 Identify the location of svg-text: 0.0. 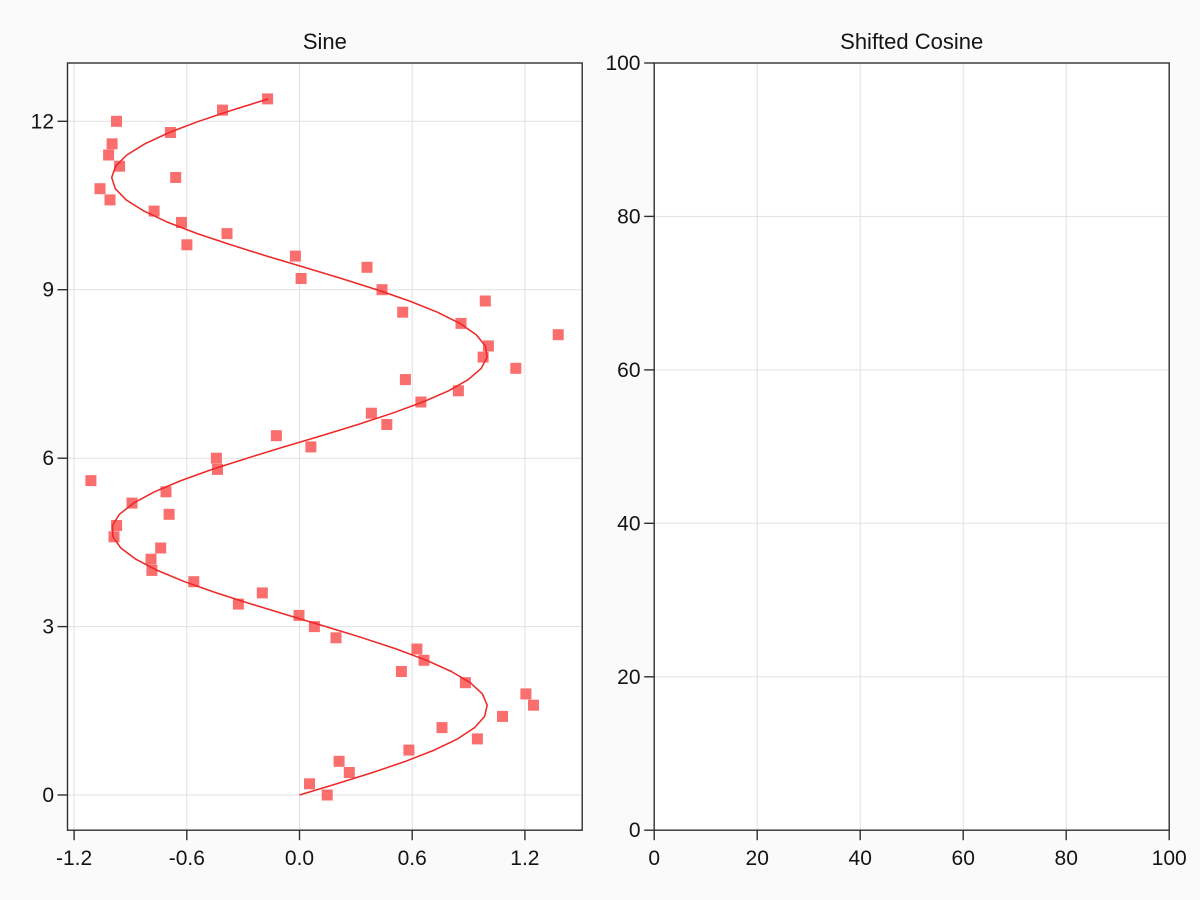
(299, 858).